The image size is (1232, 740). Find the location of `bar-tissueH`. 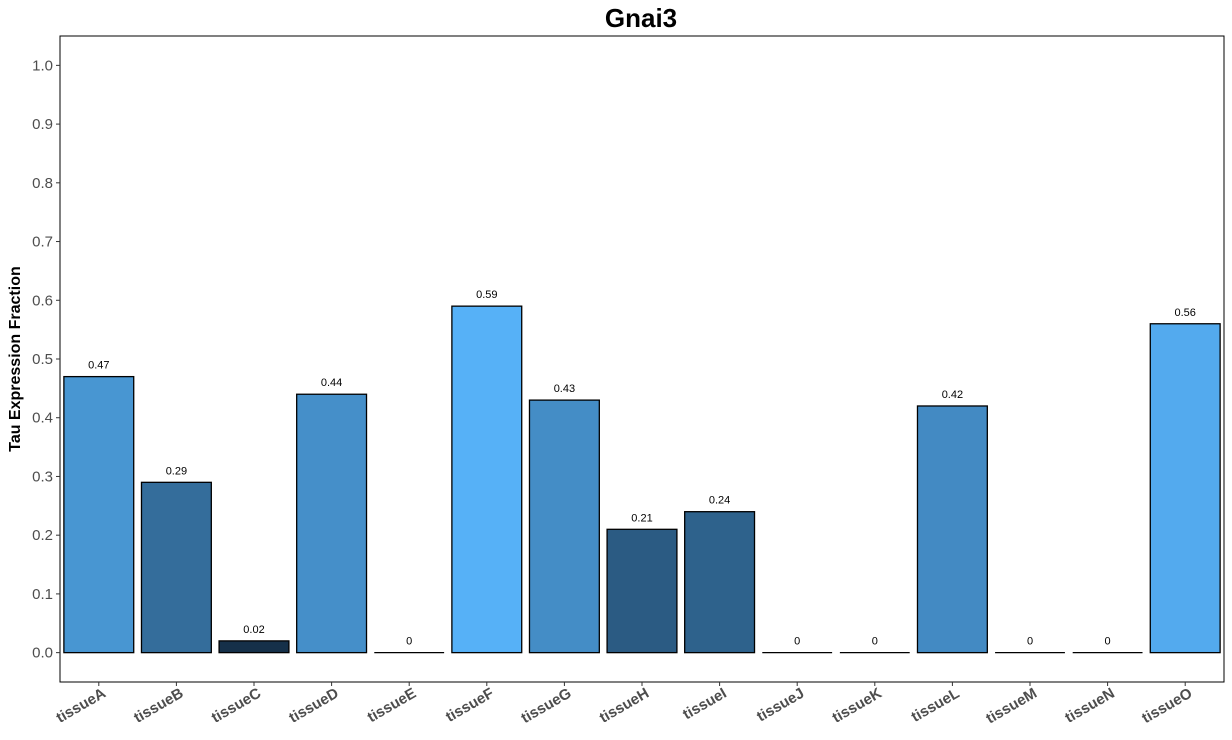

bar-tissueH is located at coordinates (642, 591).